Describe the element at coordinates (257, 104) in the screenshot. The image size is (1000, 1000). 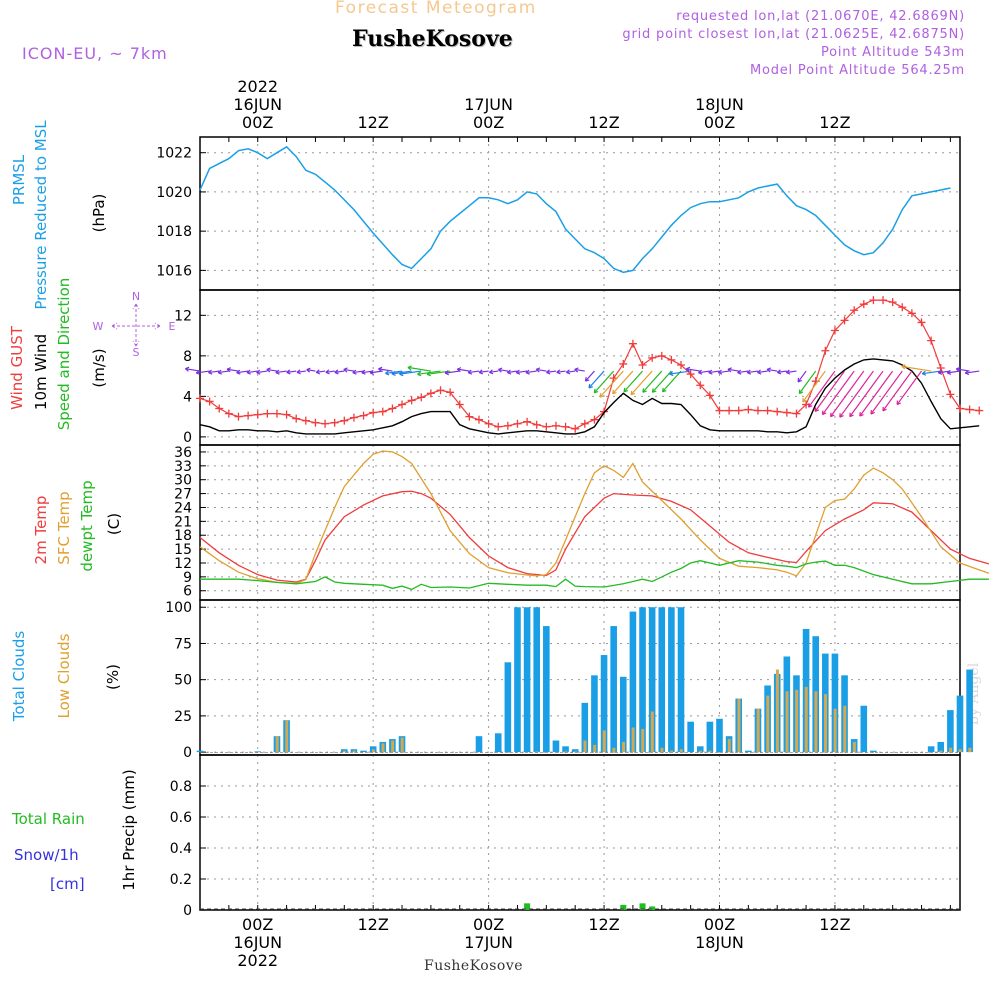
I see `top-time-label: 16JUN` at that location.